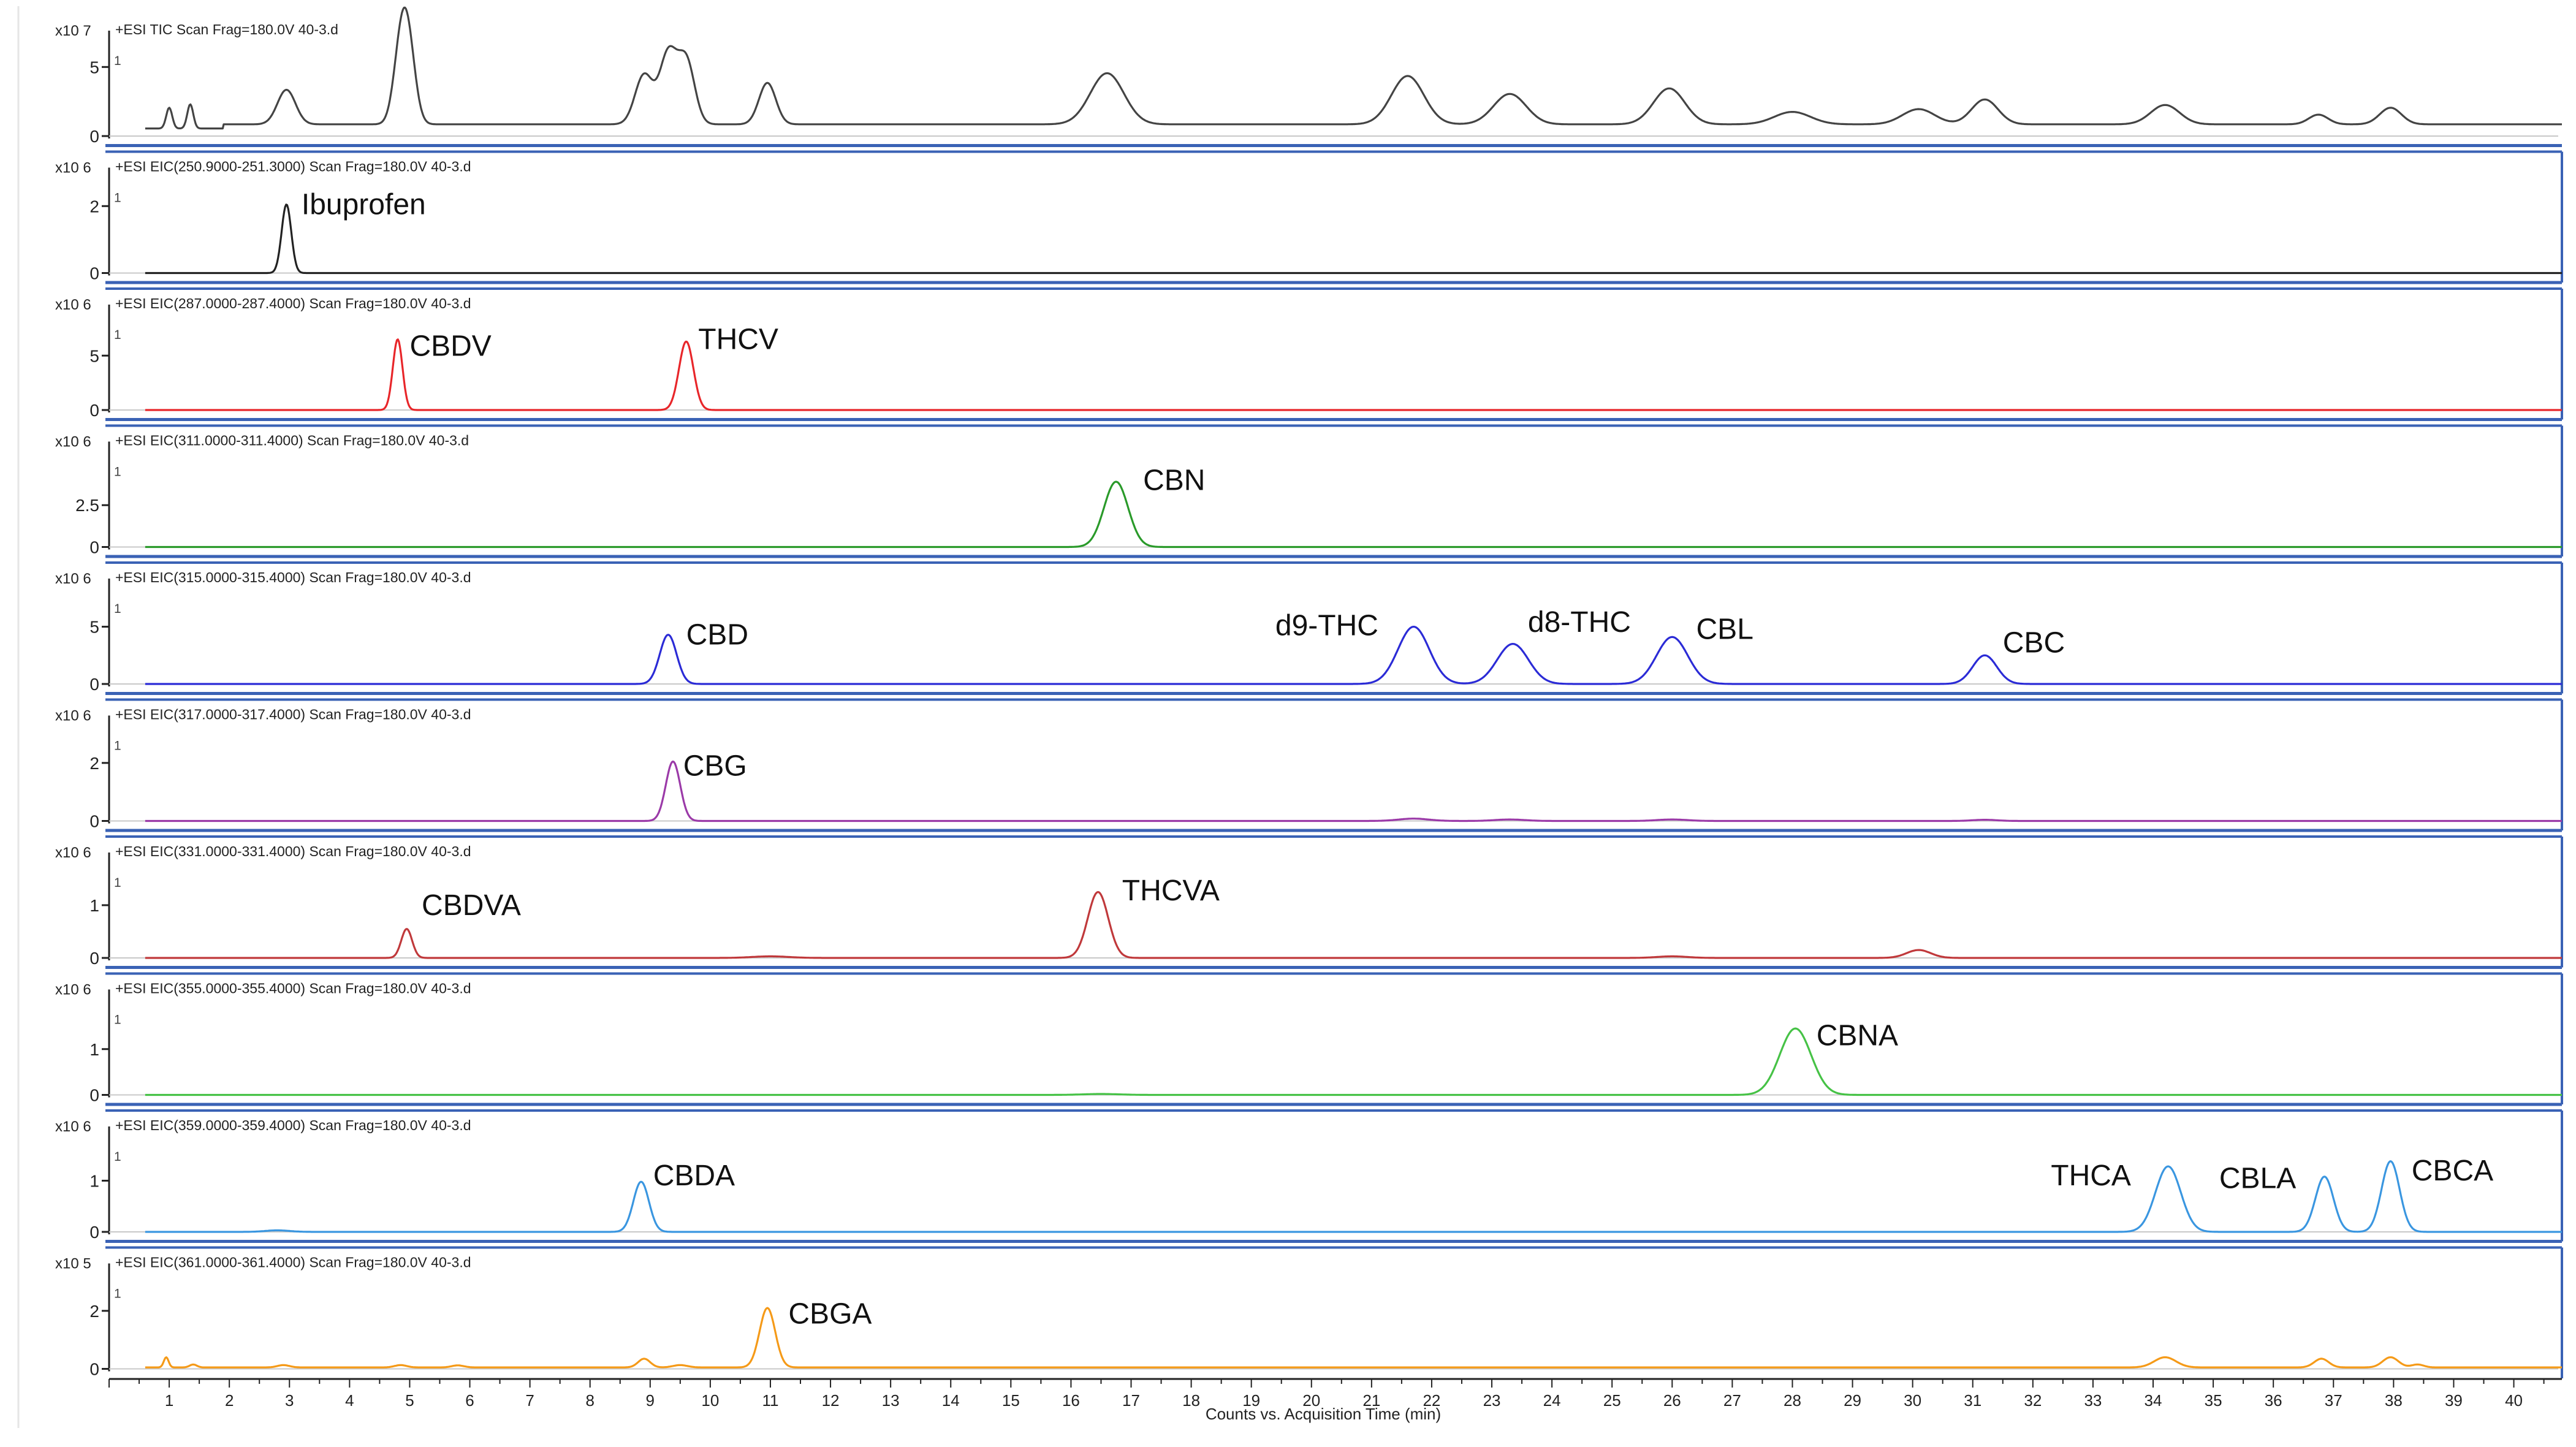  What do you see at coordinates (2514, 1400) in the screenshot?
I see `x-tick-label: 40` at bounding box center [2514, 1400].